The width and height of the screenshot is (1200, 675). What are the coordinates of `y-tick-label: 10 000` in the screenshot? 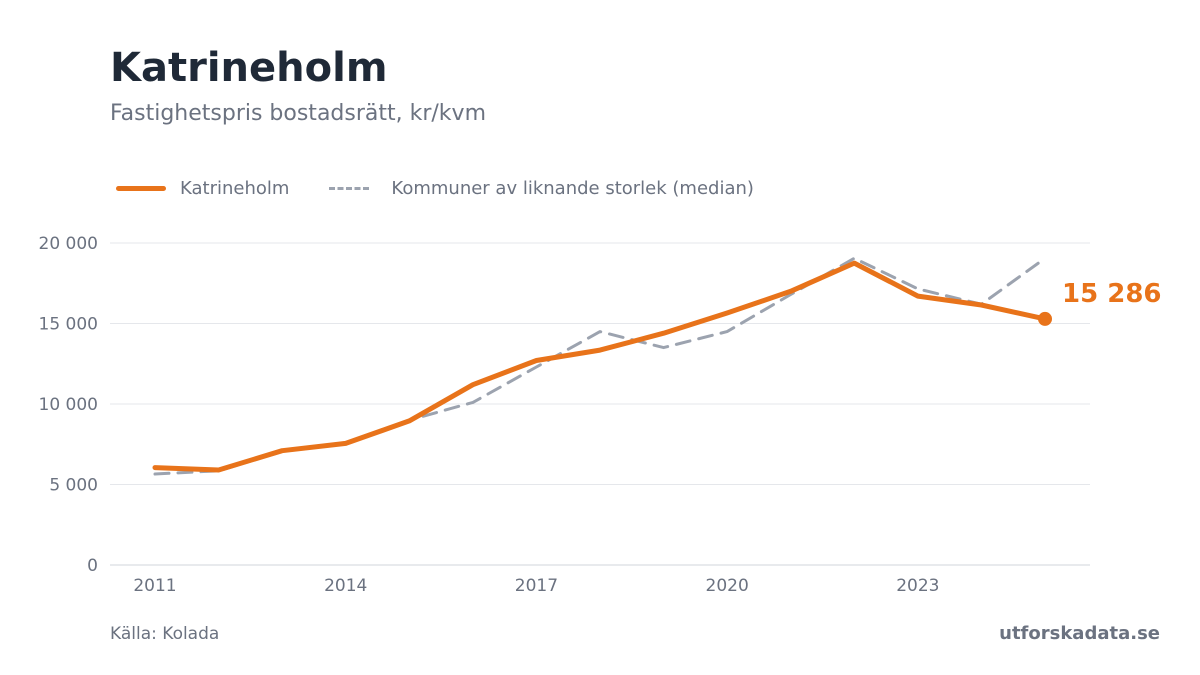 It's located at (68, 405).